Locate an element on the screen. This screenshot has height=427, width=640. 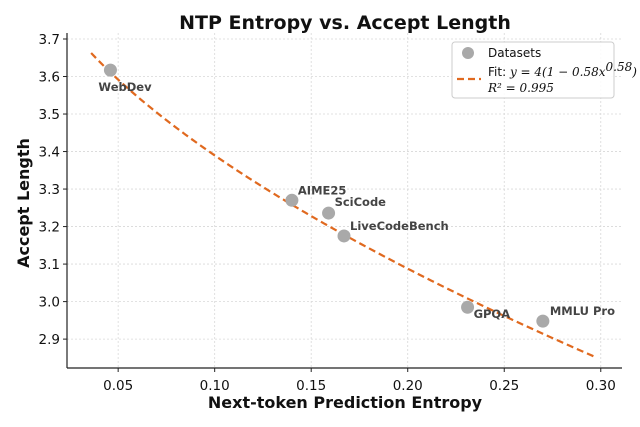
legend-frame is located at coordinates (533, 70).